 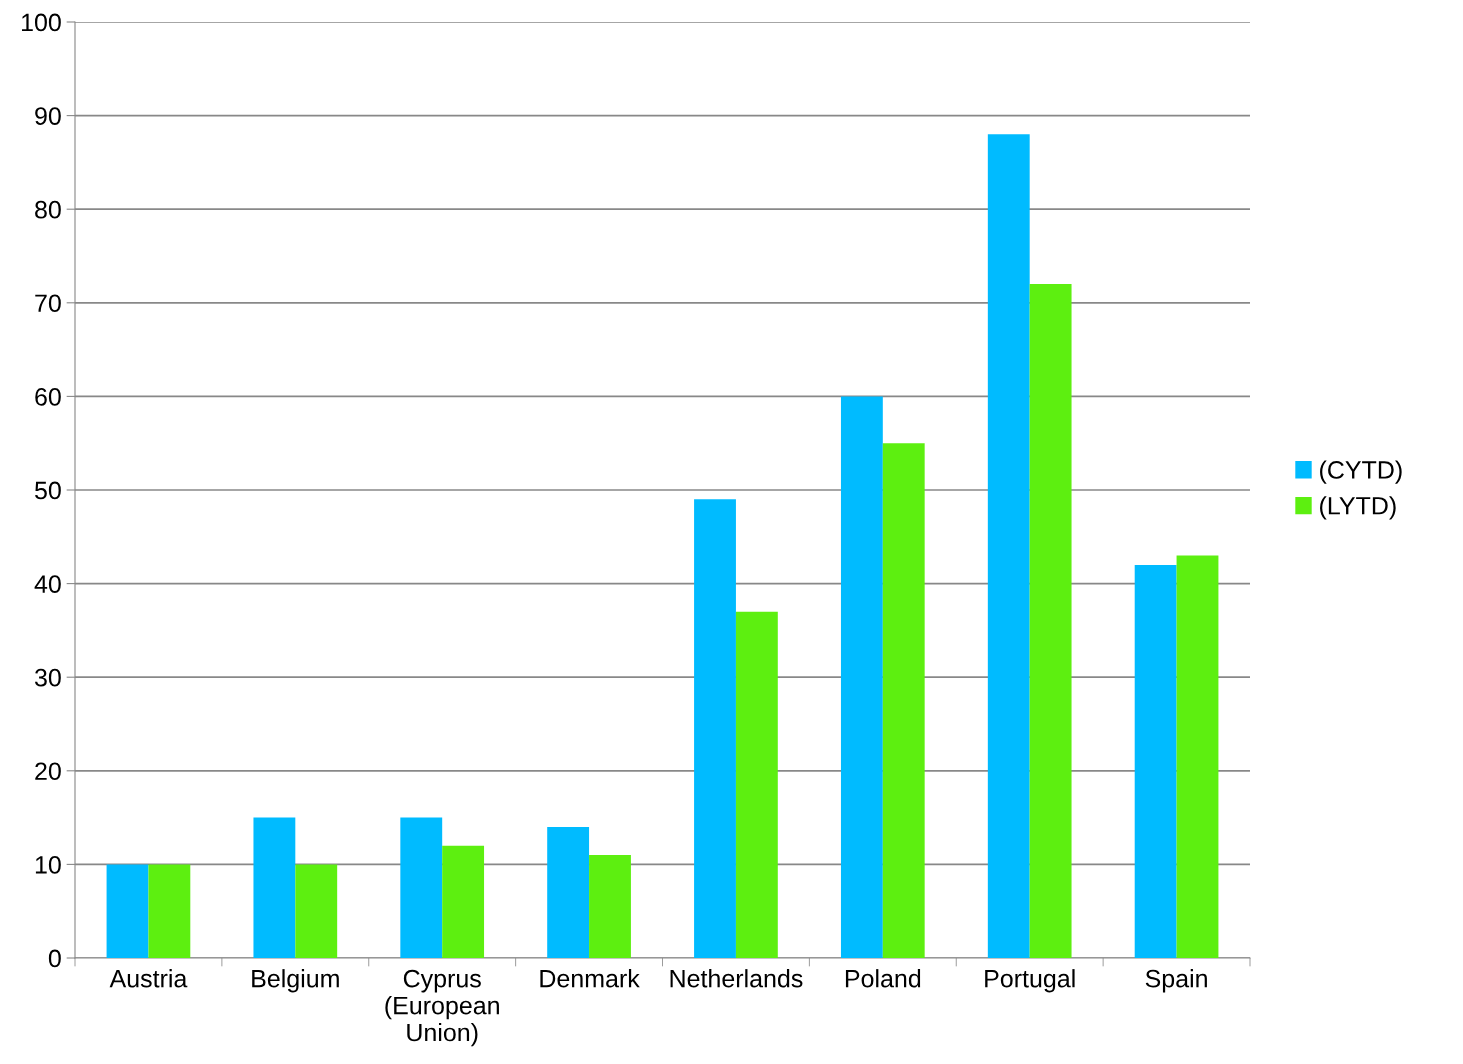 I want to click on x-tick-label: Denmark, so click(x=590, y=978).